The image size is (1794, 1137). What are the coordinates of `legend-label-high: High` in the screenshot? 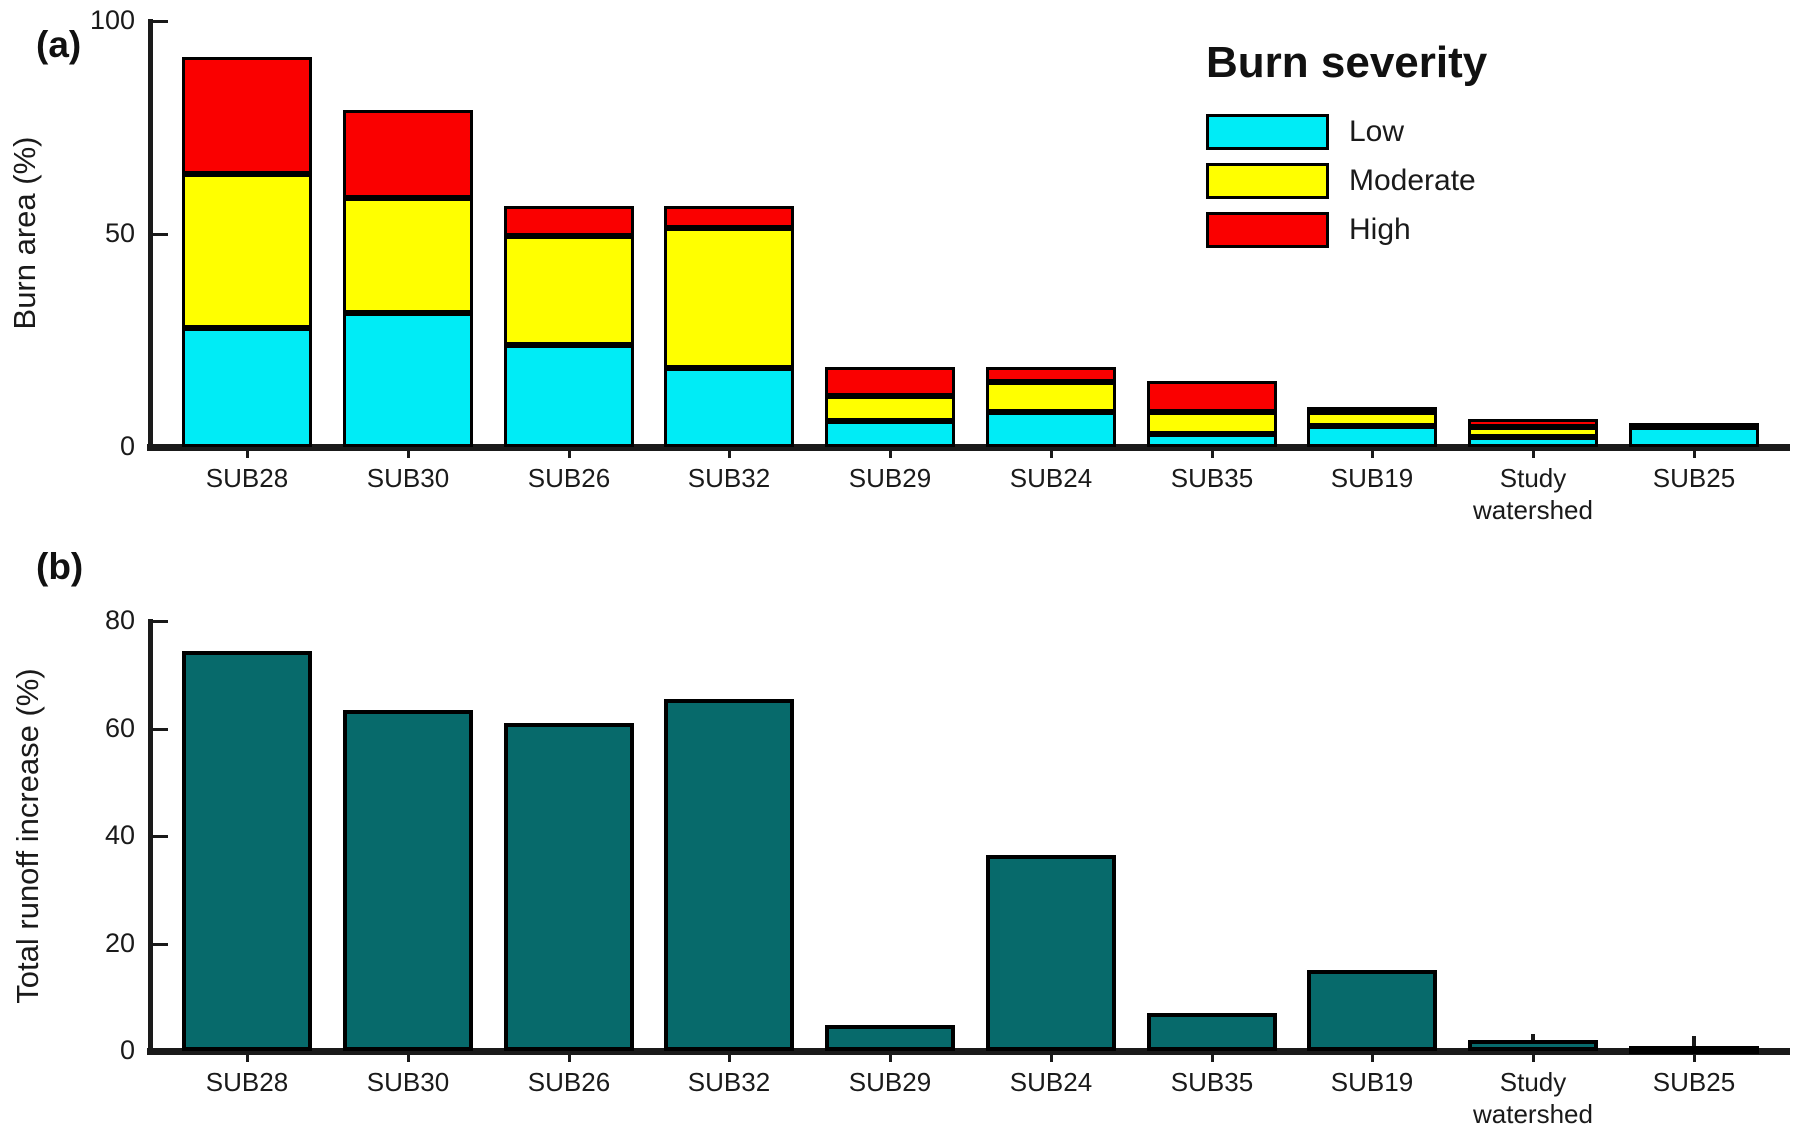 It's located at (1380, 229).